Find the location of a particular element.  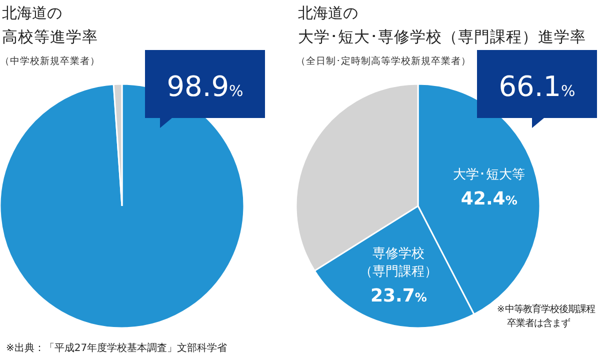

chart-title: 北海道の大学･短大･専修学校（専門課程）進学率 is located at coordinates (442, 25).